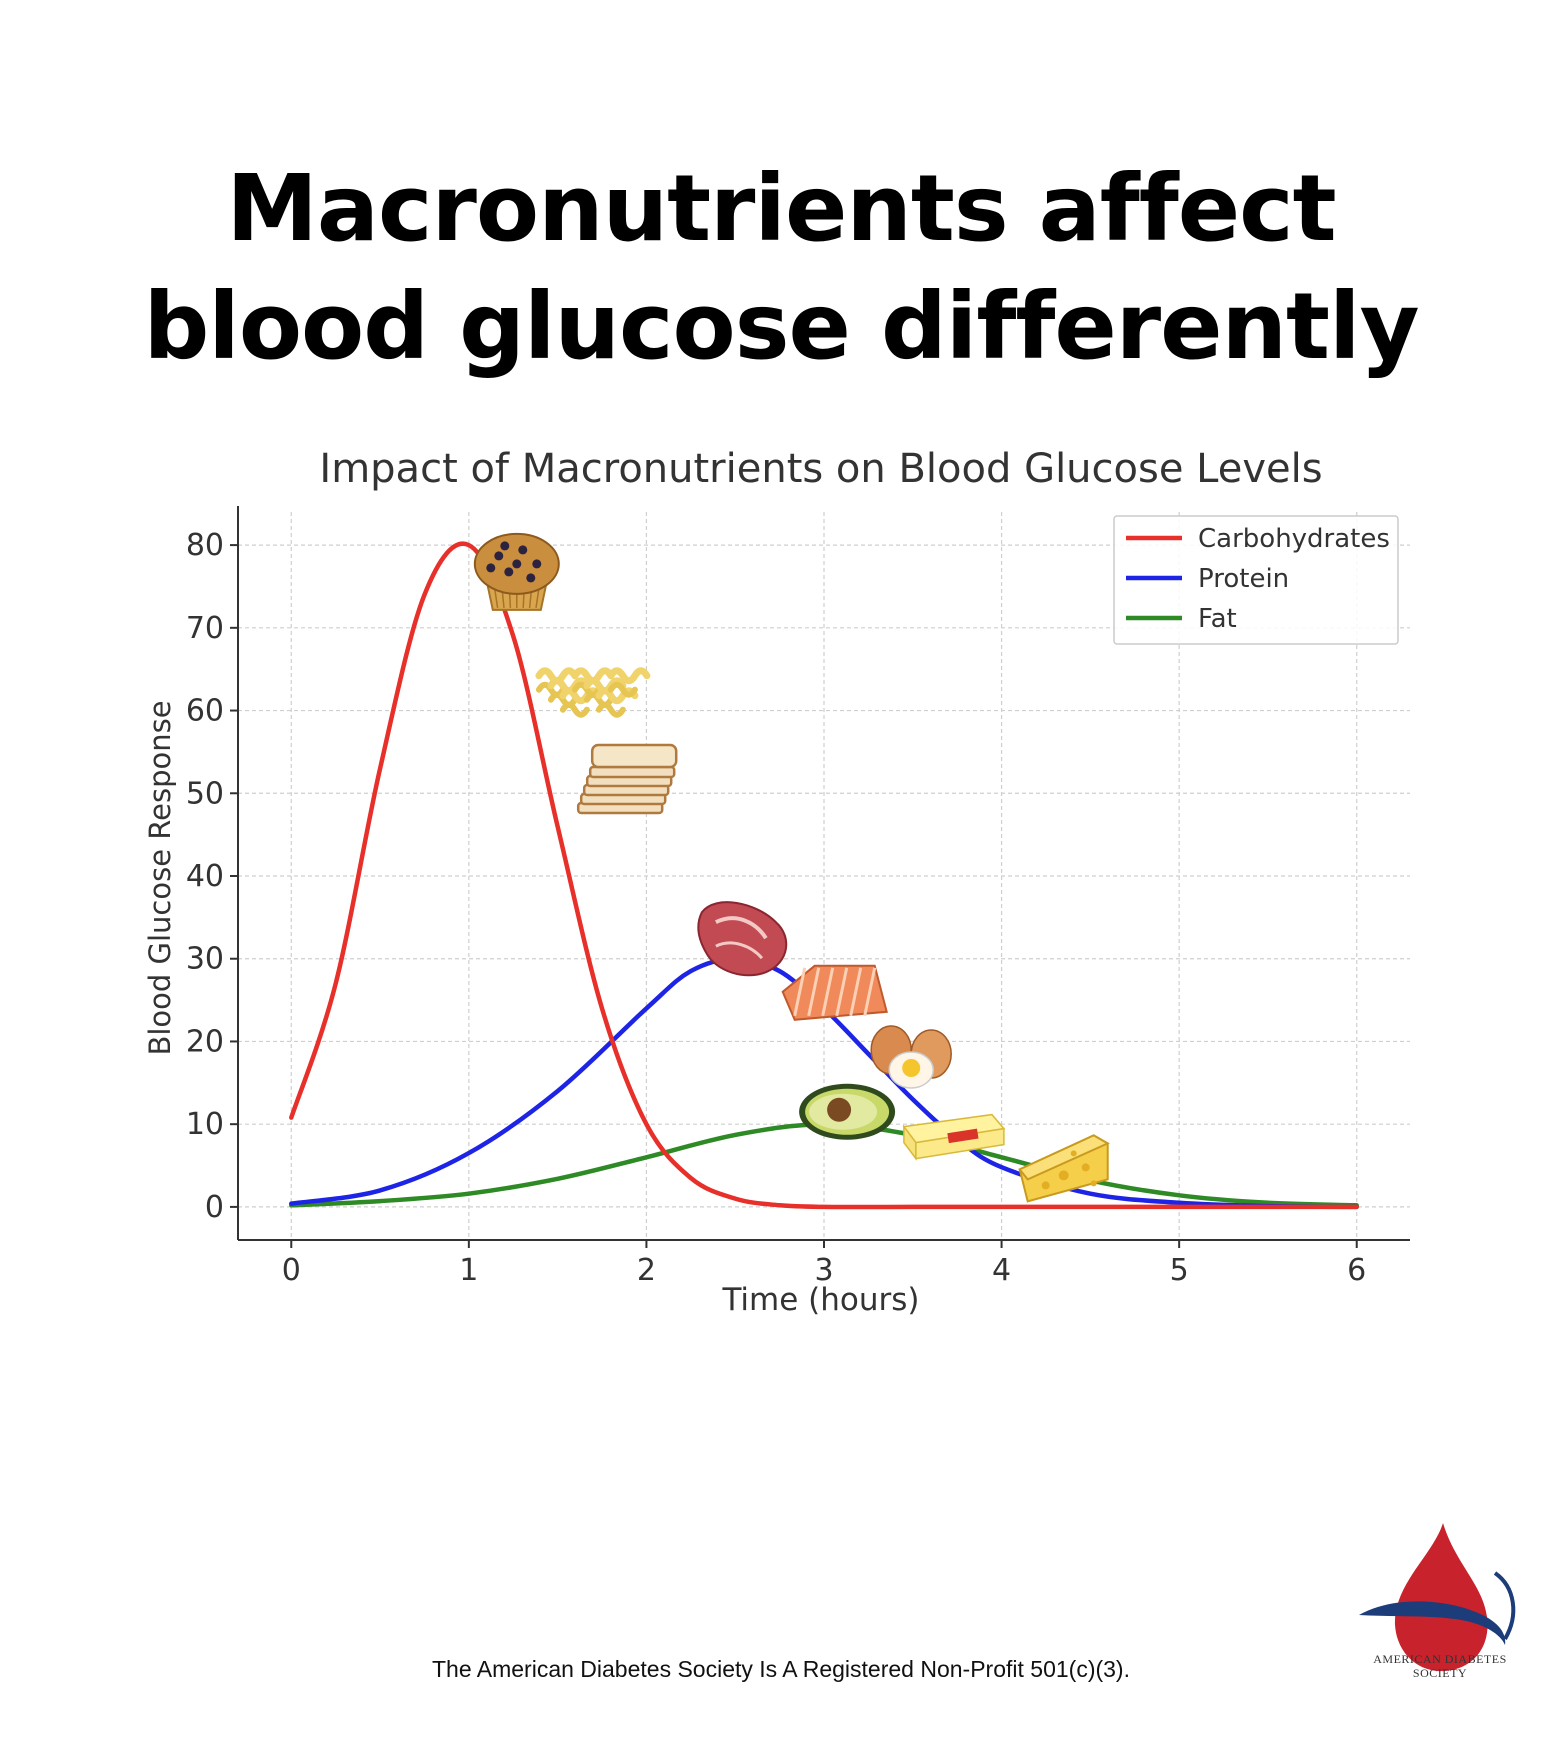 This screenshot has width=1562, height=1738. Describe the element at coordinates (205, 1124) in the screenshot. I see `y-tick-label: 10` at that location.